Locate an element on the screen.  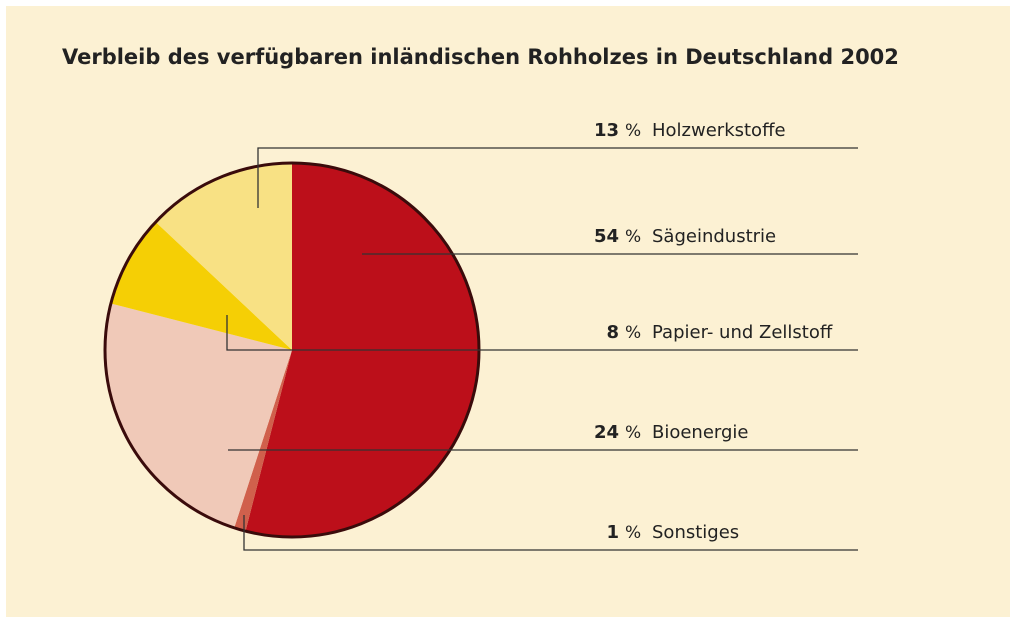
category-label: Holzwerkstoffe is located at coordinates (719, 130).